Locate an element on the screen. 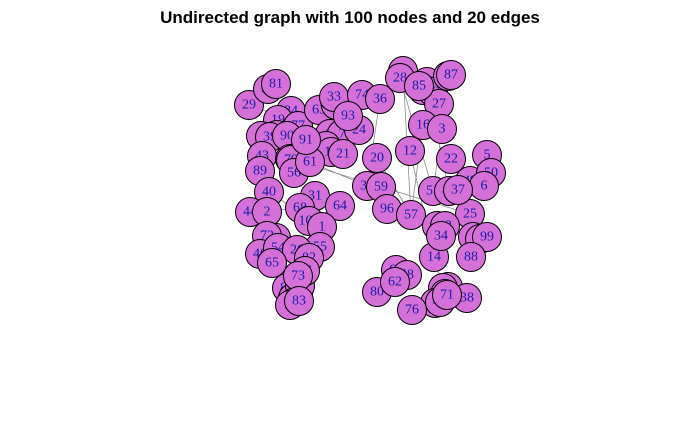 The width and height of the screenshot is (700, 432). node-label: 65 is located at coordinates (272, 263).